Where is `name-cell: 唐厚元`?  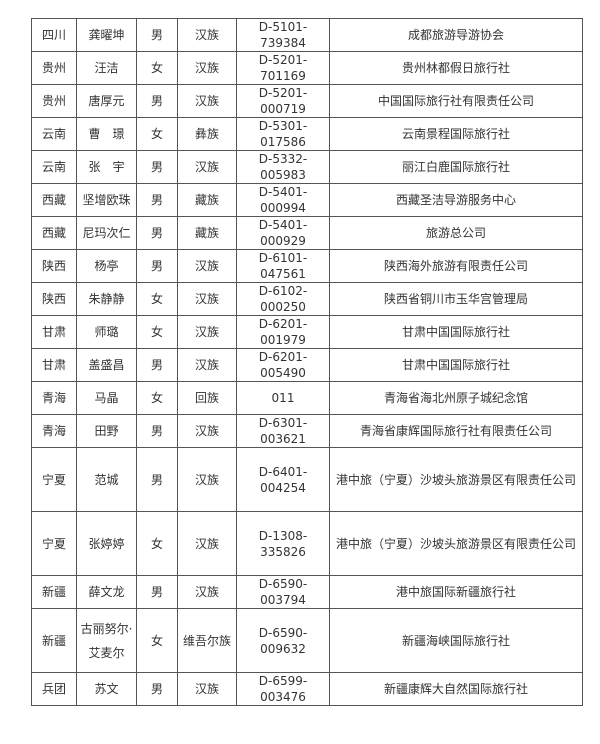
name-cell: 唐厚元 is located at coordinates (106, 101).